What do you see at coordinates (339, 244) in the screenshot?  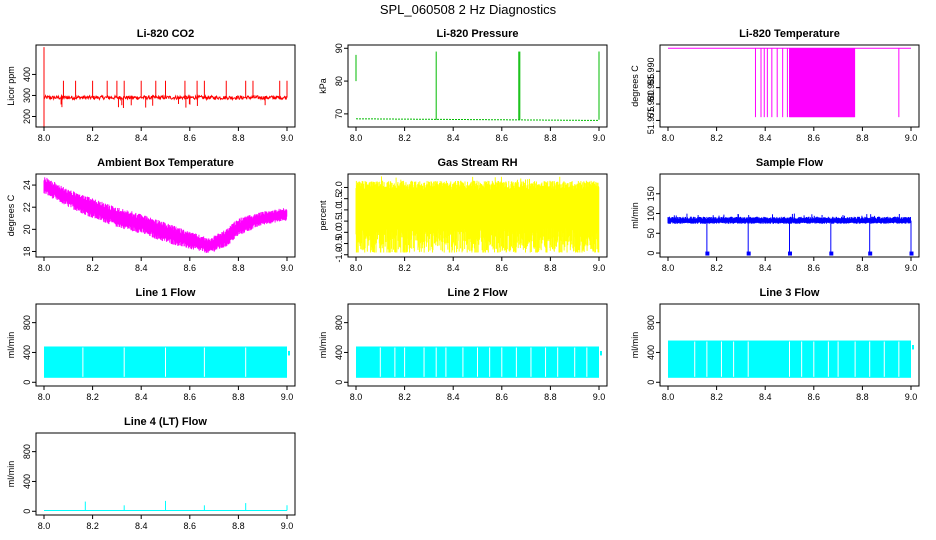 I see `y-tick-label: -0.5` at bounding box center [339, 244].